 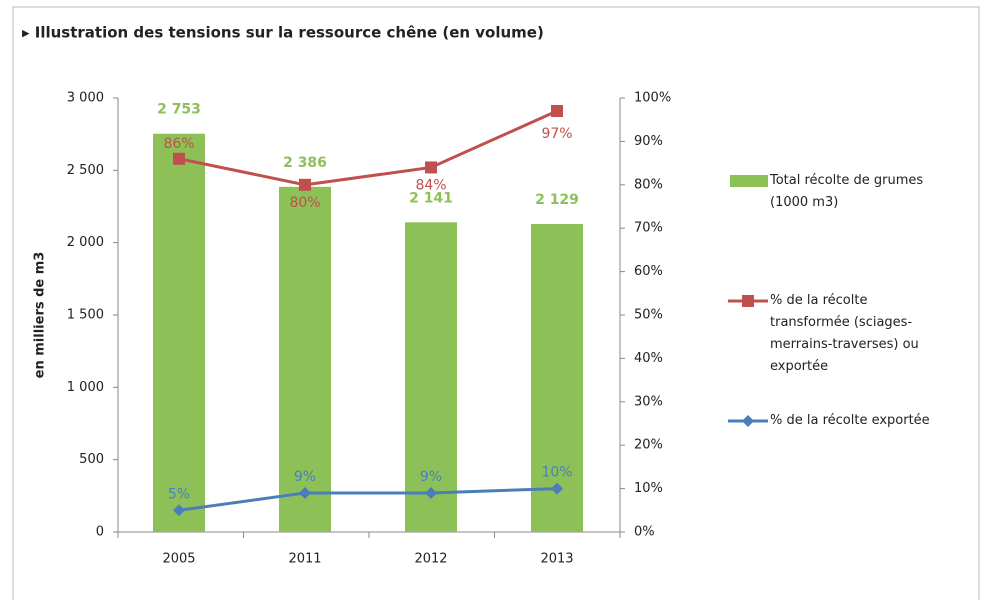 I want to click on data-label: 2 386, so click(x=305, y=163).